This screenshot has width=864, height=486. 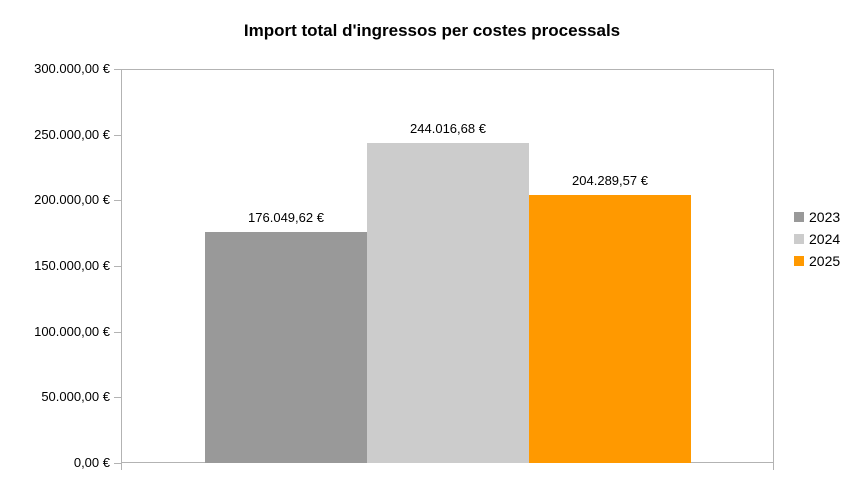 I want to click on legend-label: 2025, so click(x=825, y=261).